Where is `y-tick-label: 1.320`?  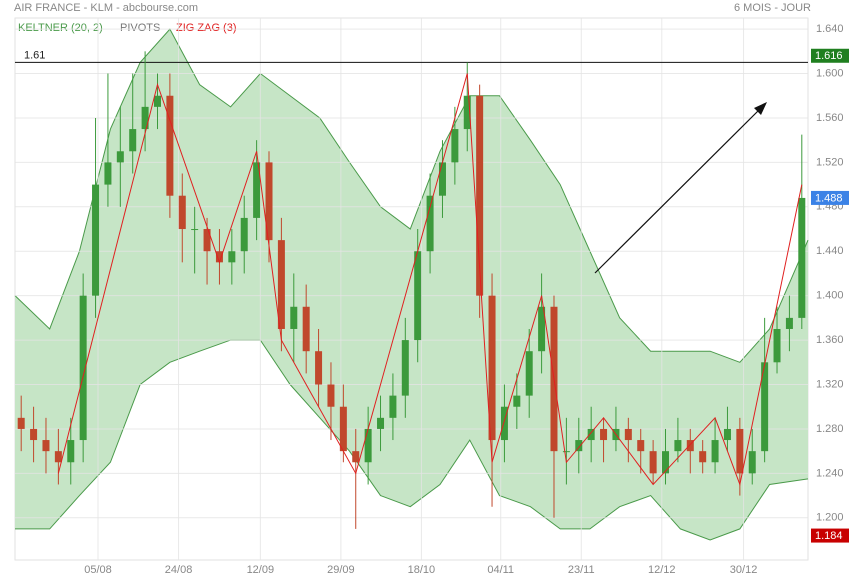
y-tick-label: 1.320 is located at coordinates (830, 384).